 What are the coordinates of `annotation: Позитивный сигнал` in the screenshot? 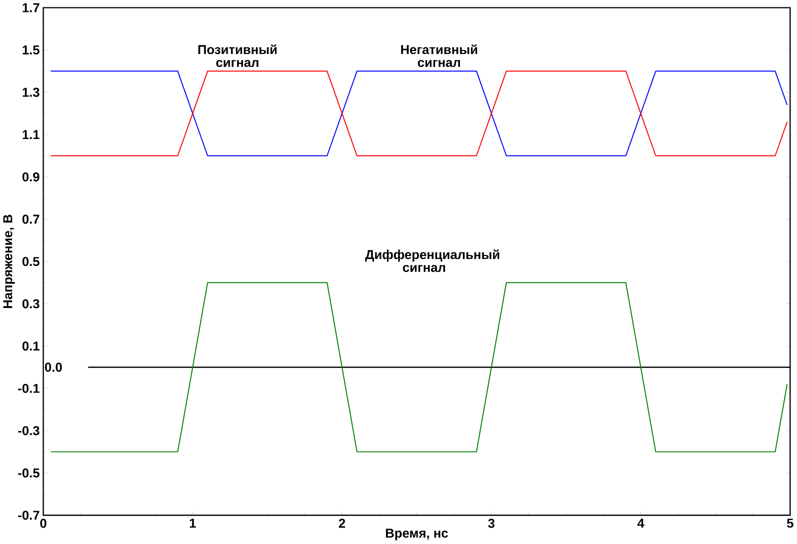 It's located at (237, 56).